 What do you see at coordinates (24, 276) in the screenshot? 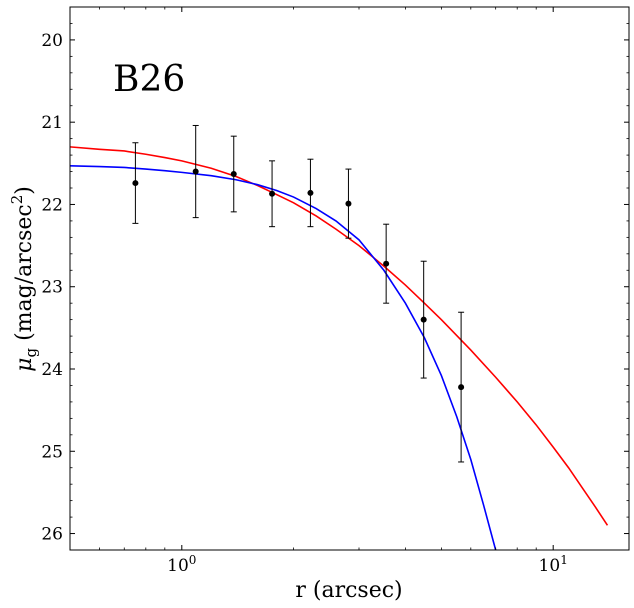
I see `y-label-units: (mag/arcsec` at bounding box center [24, 276].